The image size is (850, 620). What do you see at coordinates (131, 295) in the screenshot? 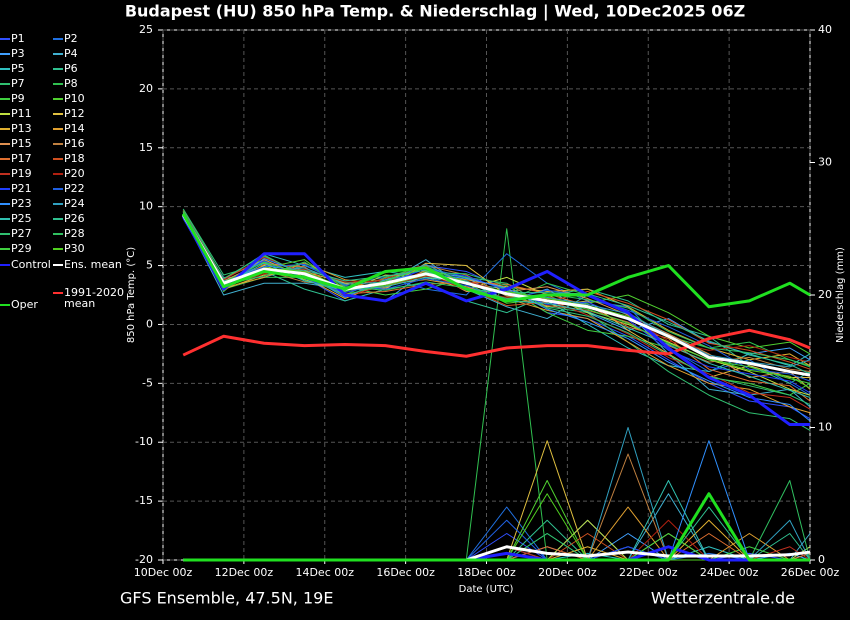
I see `y-axis-label: 850 hPa Temp. (°C)` at bounding box center [131, 295].